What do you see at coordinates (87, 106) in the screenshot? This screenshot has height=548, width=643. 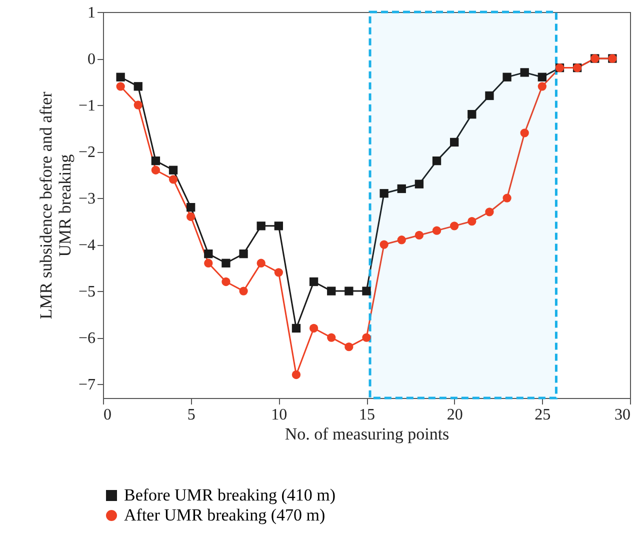 I see `y-tick-label: −1` at bounding box center [87, 106].